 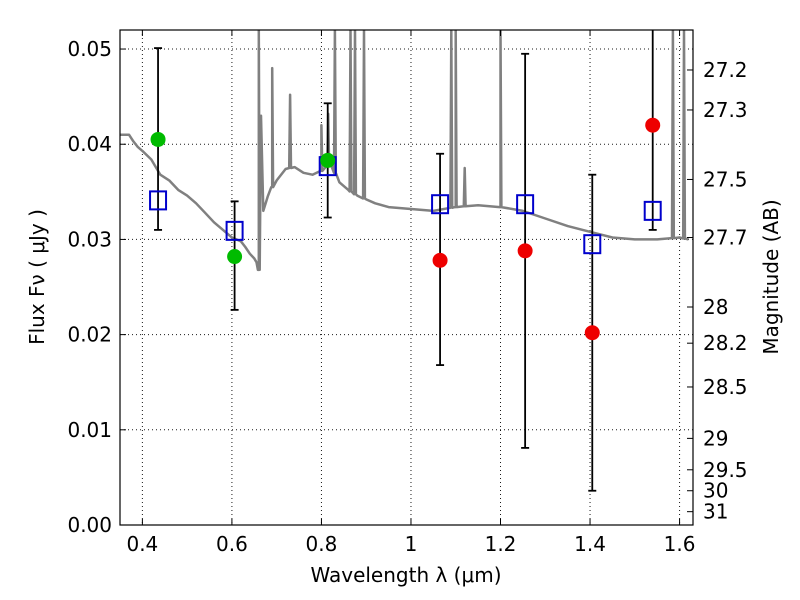 I want to click on y-tick-label: 0.03, so click(x=89, y=239).